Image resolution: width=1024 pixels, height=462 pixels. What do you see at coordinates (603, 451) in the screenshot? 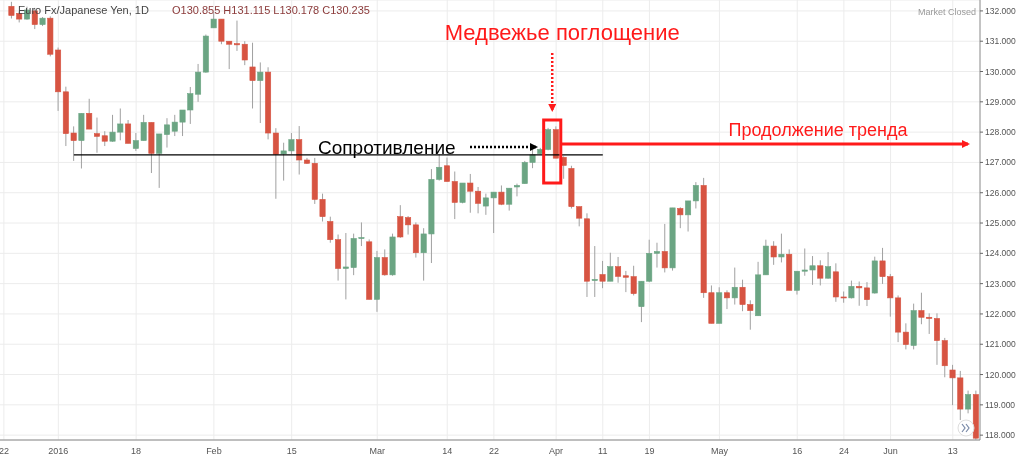
I see `x-tick-label: 11` at bounding box center [603, 451].